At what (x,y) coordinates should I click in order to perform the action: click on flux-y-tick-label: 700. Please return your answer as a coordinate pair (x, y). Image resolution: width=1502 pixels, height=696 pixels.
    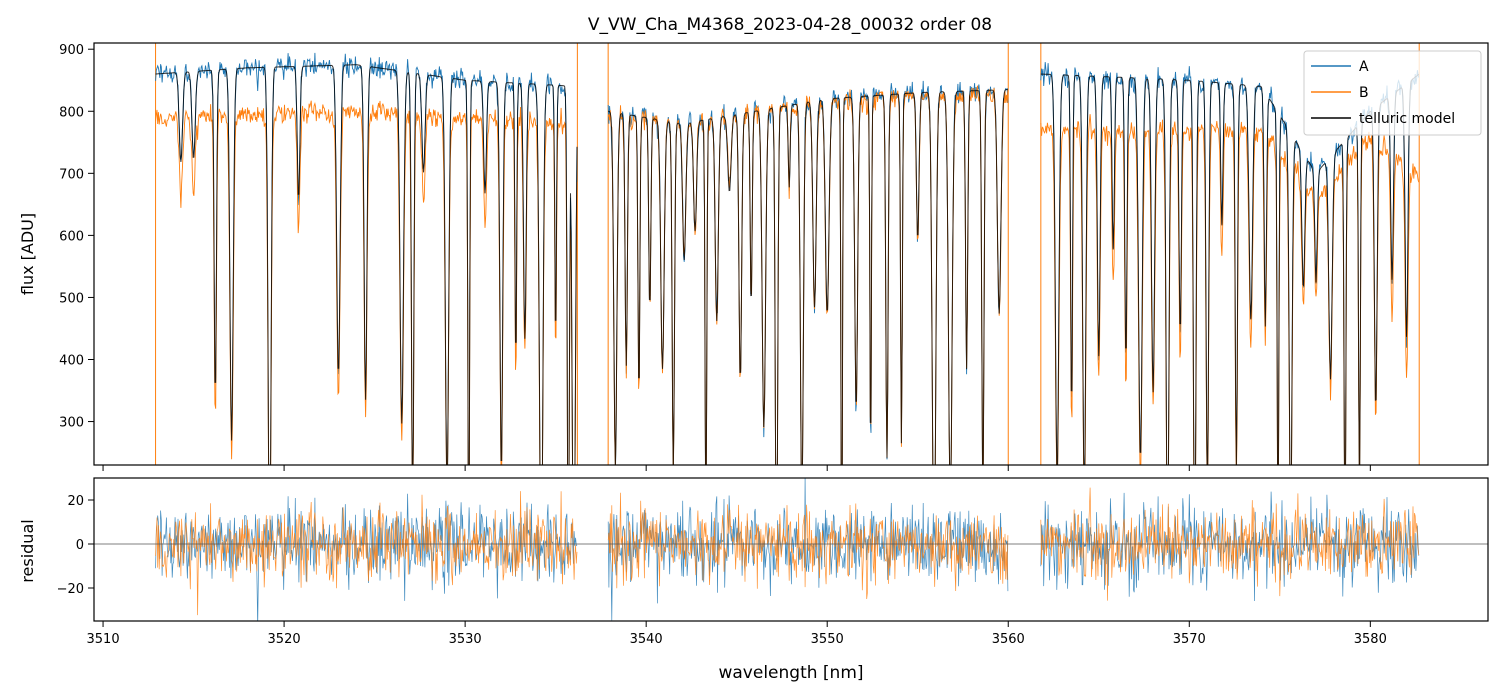
    Looking at the image, I should click on (71, 174).